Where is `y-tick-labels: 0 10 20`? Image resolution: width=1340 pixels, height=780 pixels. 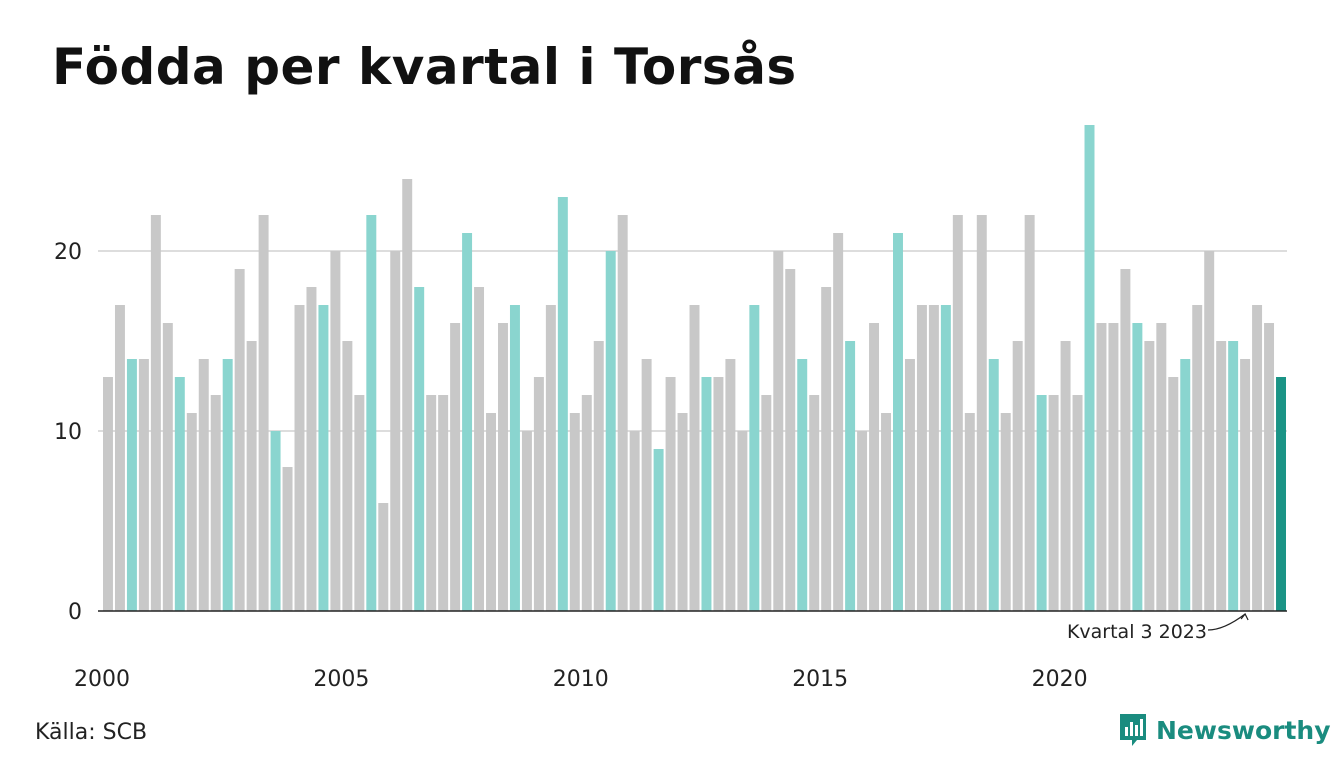 y-tick-labels: 0 10 20 is located at coordinates (68, 432).